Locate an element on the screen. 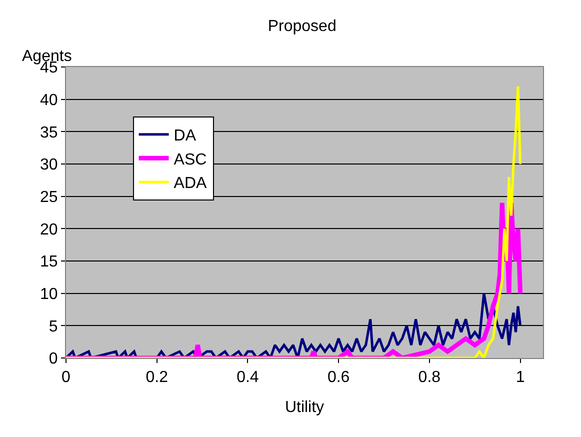  legend-label: ADA is located at coordinates (191, 183).